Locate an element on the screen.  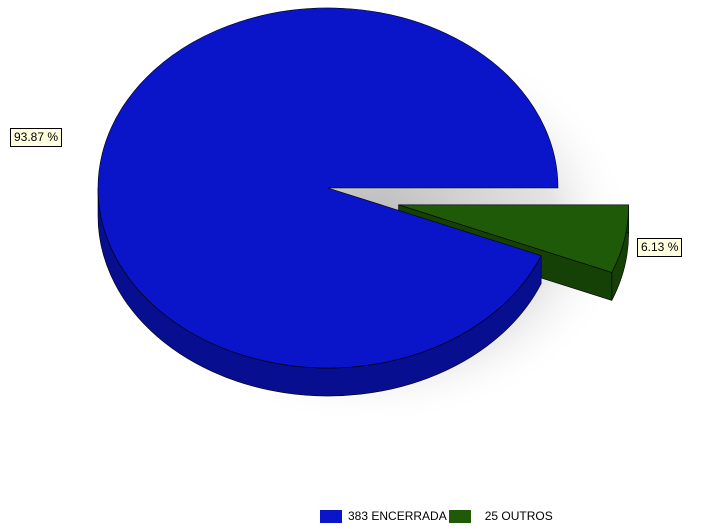
legend: 383 ENCERRADA 25 OUTROS is located at coordinates (436, 516).